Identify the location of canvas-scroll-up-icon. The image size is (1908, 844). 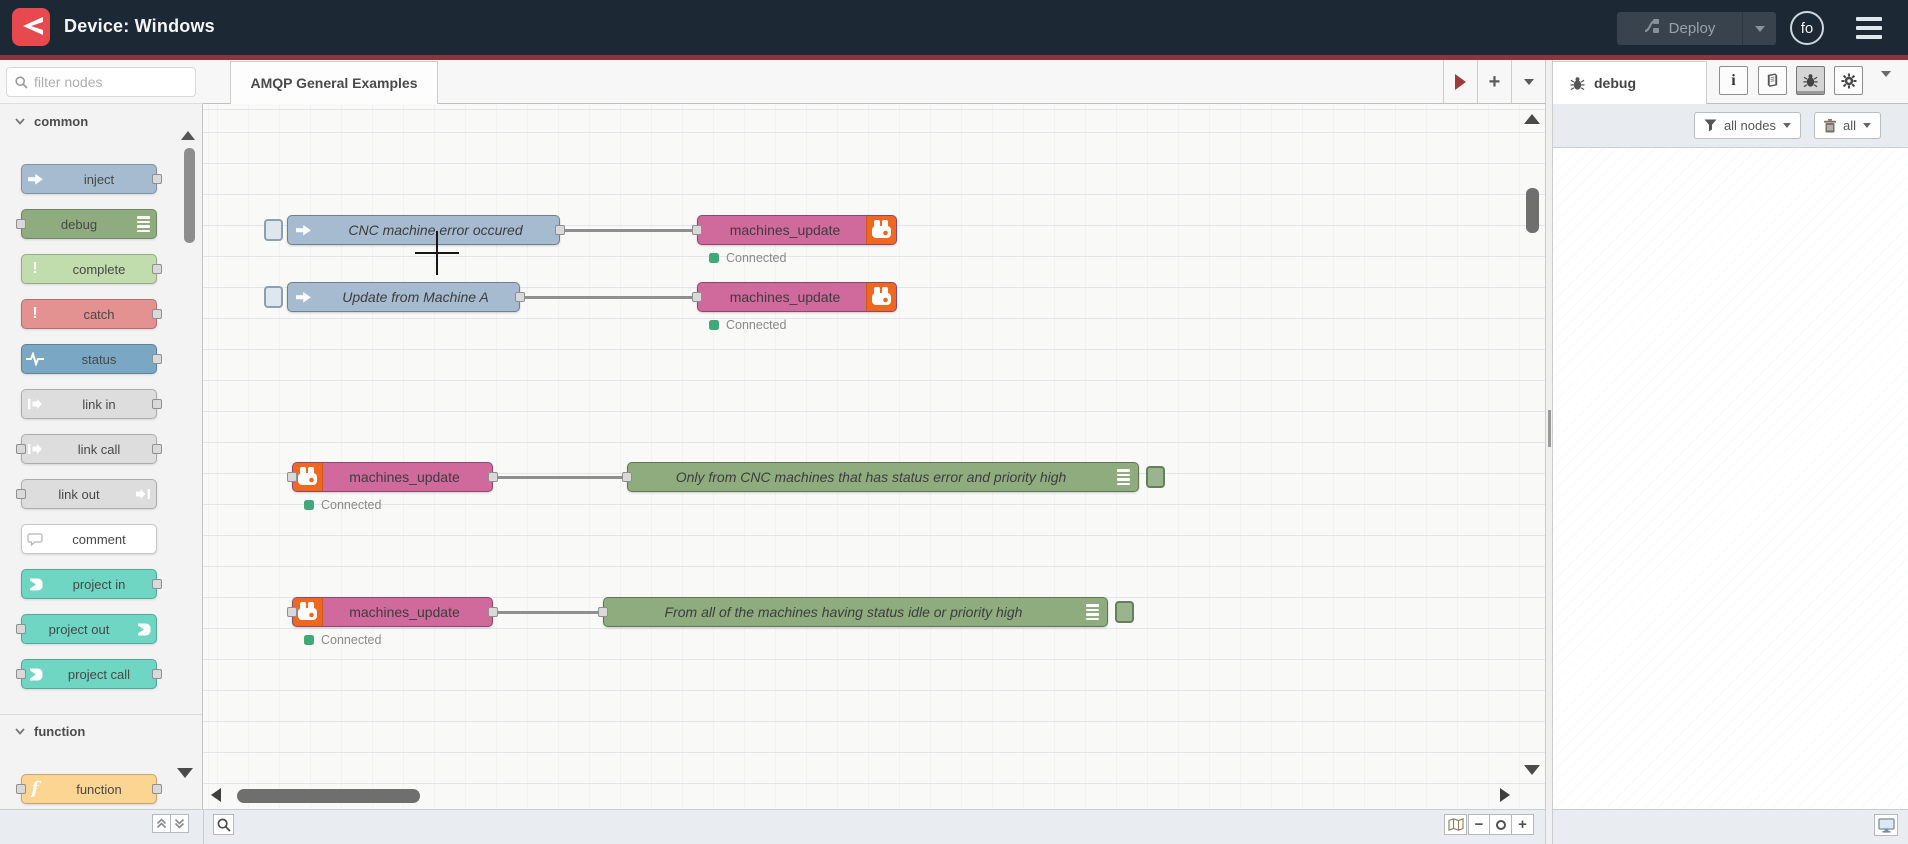
(1532, 119).